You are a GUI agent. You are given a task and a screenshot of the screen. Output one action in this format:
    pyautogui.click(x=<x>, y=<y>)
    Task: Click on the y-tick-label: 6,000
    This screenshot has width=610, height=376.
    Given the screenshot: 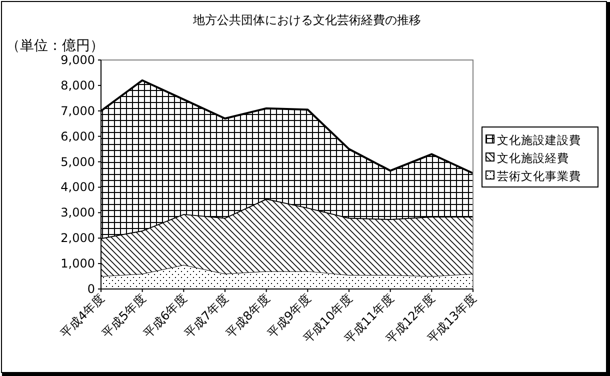 What is the action you would take?
    pyautogui.click(x=77, y=136)
    